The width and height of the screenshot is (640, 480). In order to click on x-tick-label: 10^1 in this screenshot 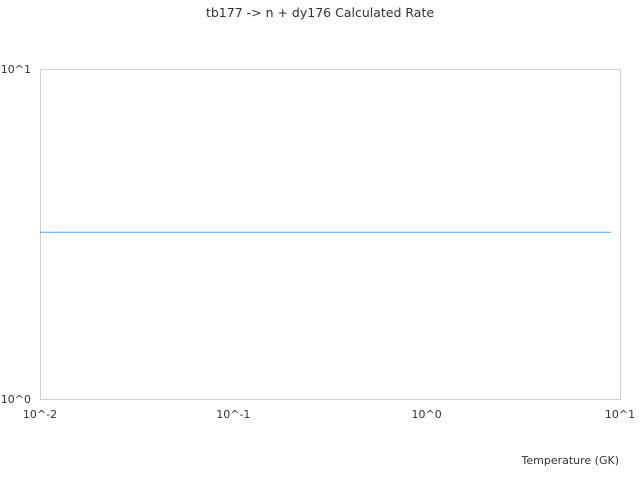, I will do `click(620, 414)`.